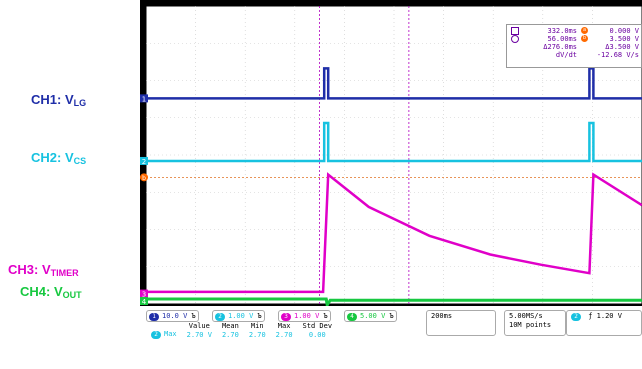  I want to click on record-length: 10M points, so click(530, 325).